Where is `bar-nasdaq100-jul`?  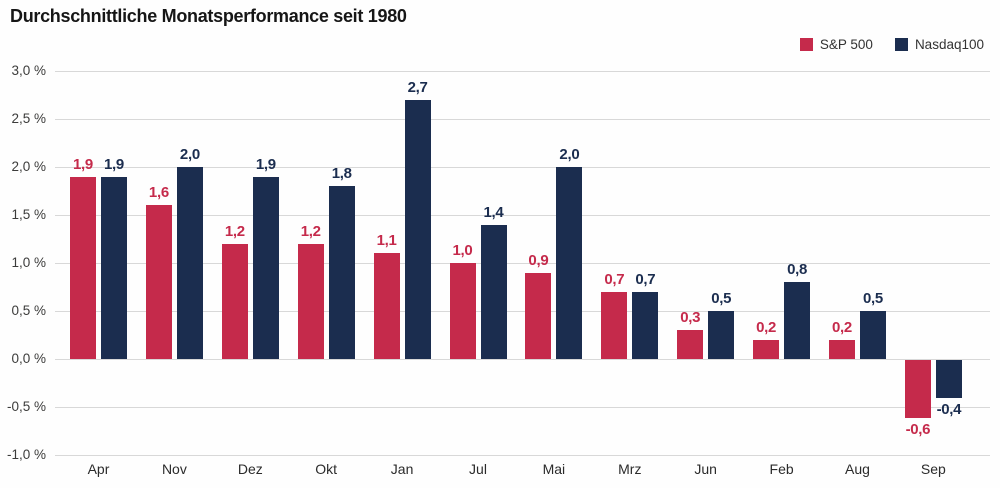
bar-nasdaq100-jul is located at coordinates (493, 291).